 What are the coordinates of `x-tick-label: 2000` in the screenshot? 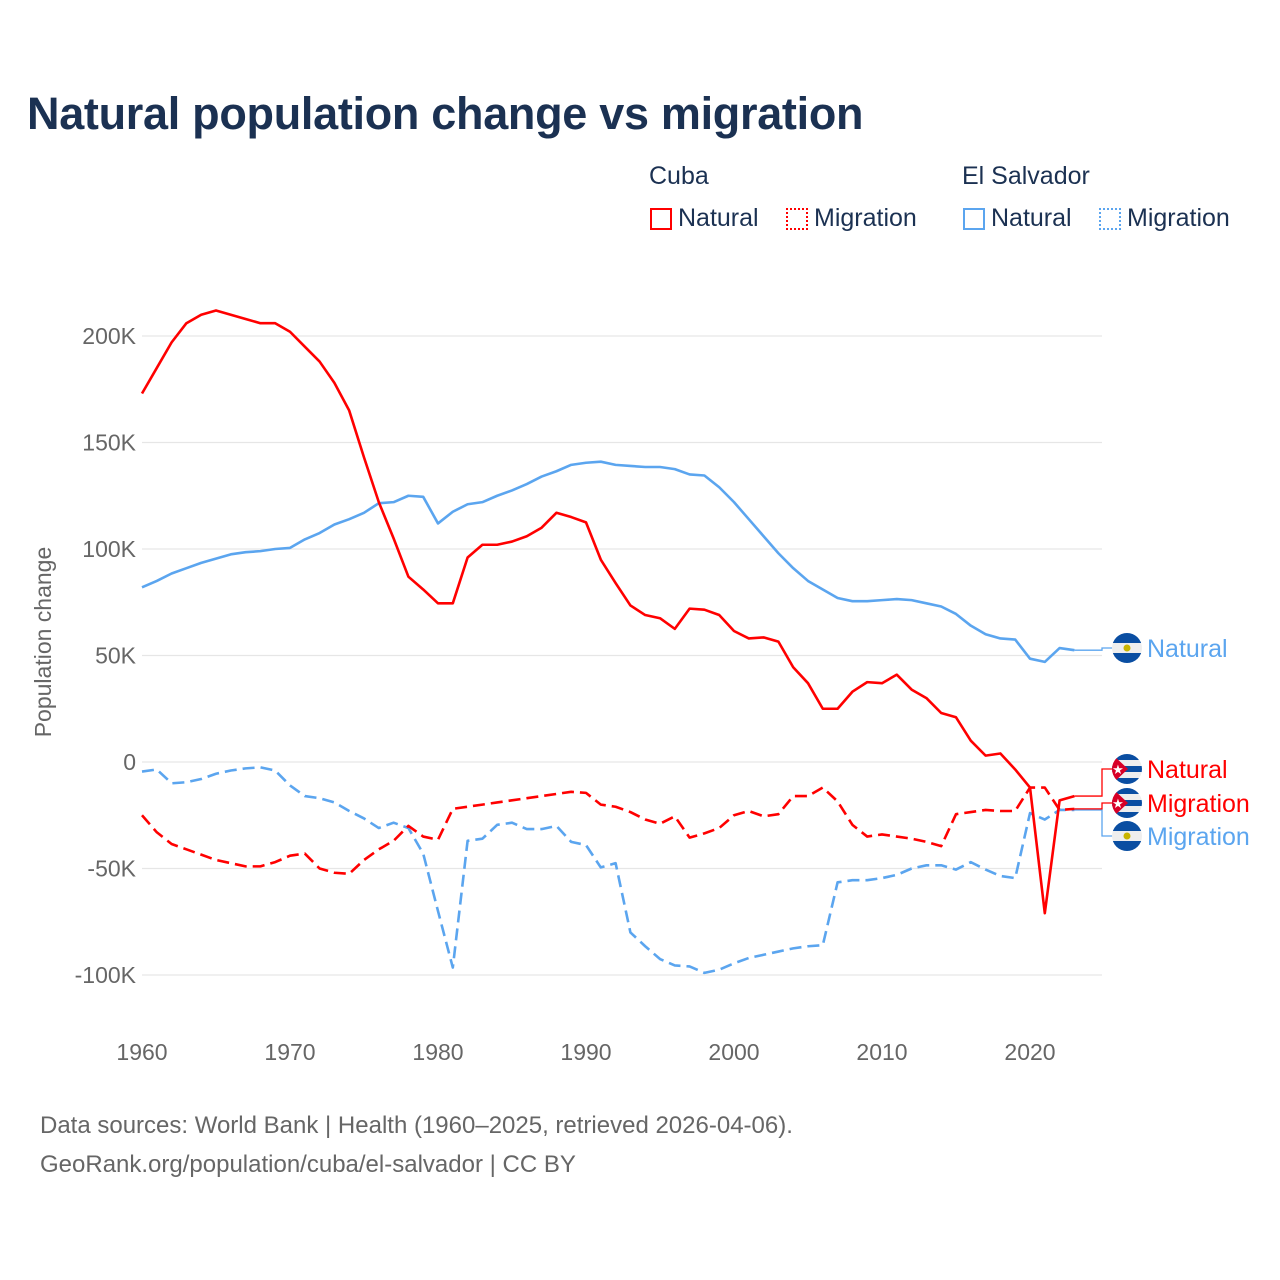 It's located at (733, 1052).